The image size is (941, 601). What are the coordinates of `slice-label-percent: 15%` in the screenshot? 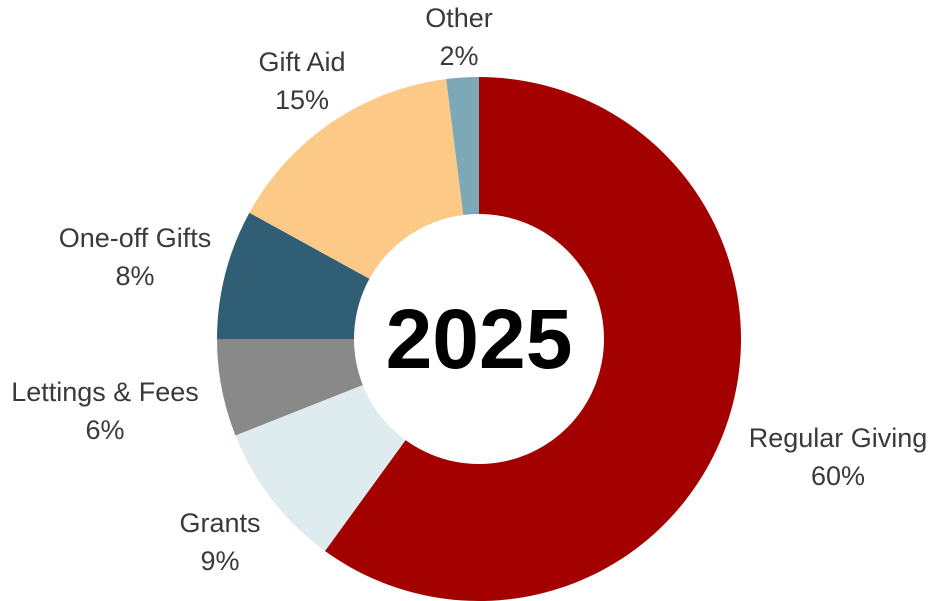 It's located at (302, 100).